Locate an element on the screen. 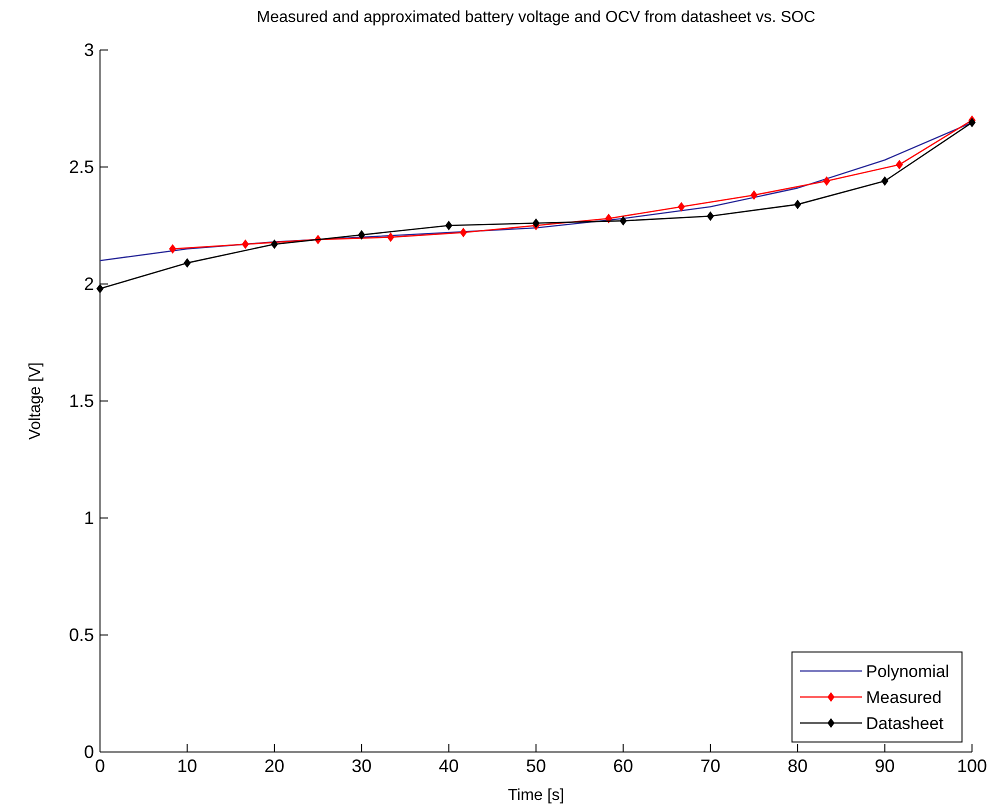 Image resolution: width=995 pixels, height=808 pixels. chart-title: Measured and approximated battery voltage and OCV from datasheet vs. SOC is located at coordinates (536, 17).